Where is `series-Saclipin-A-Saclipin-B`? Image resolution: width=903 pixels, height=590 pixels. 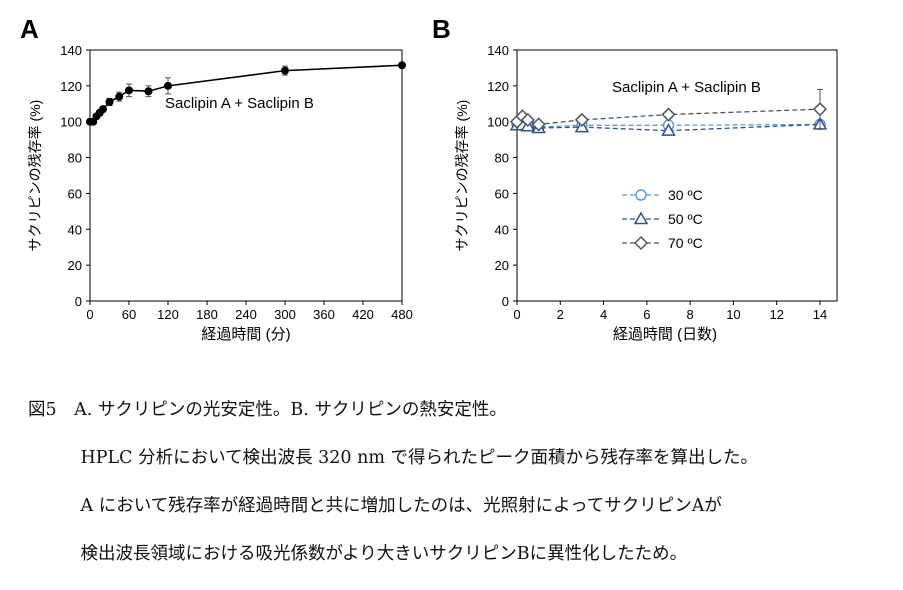 series-Saclipin-A-Saclipin-B is located at coordinates (246, 93).